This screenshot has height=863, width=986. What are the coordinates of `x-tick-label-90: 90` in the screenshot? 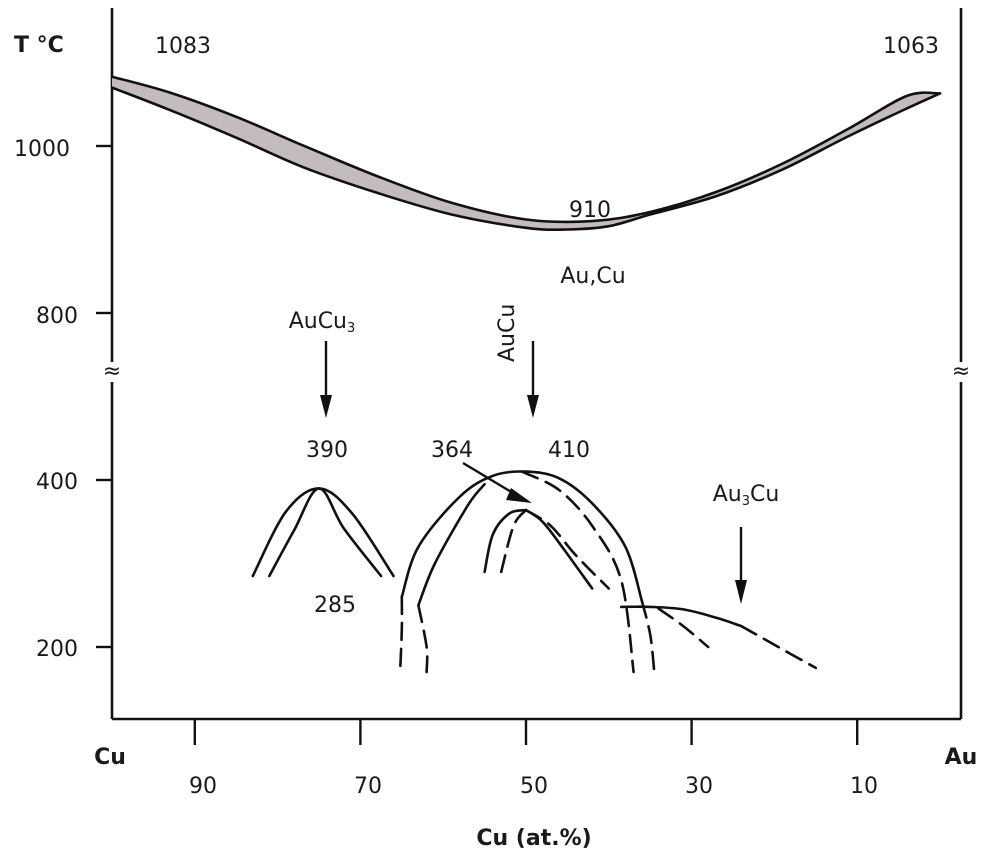 It's located at (203, 786).